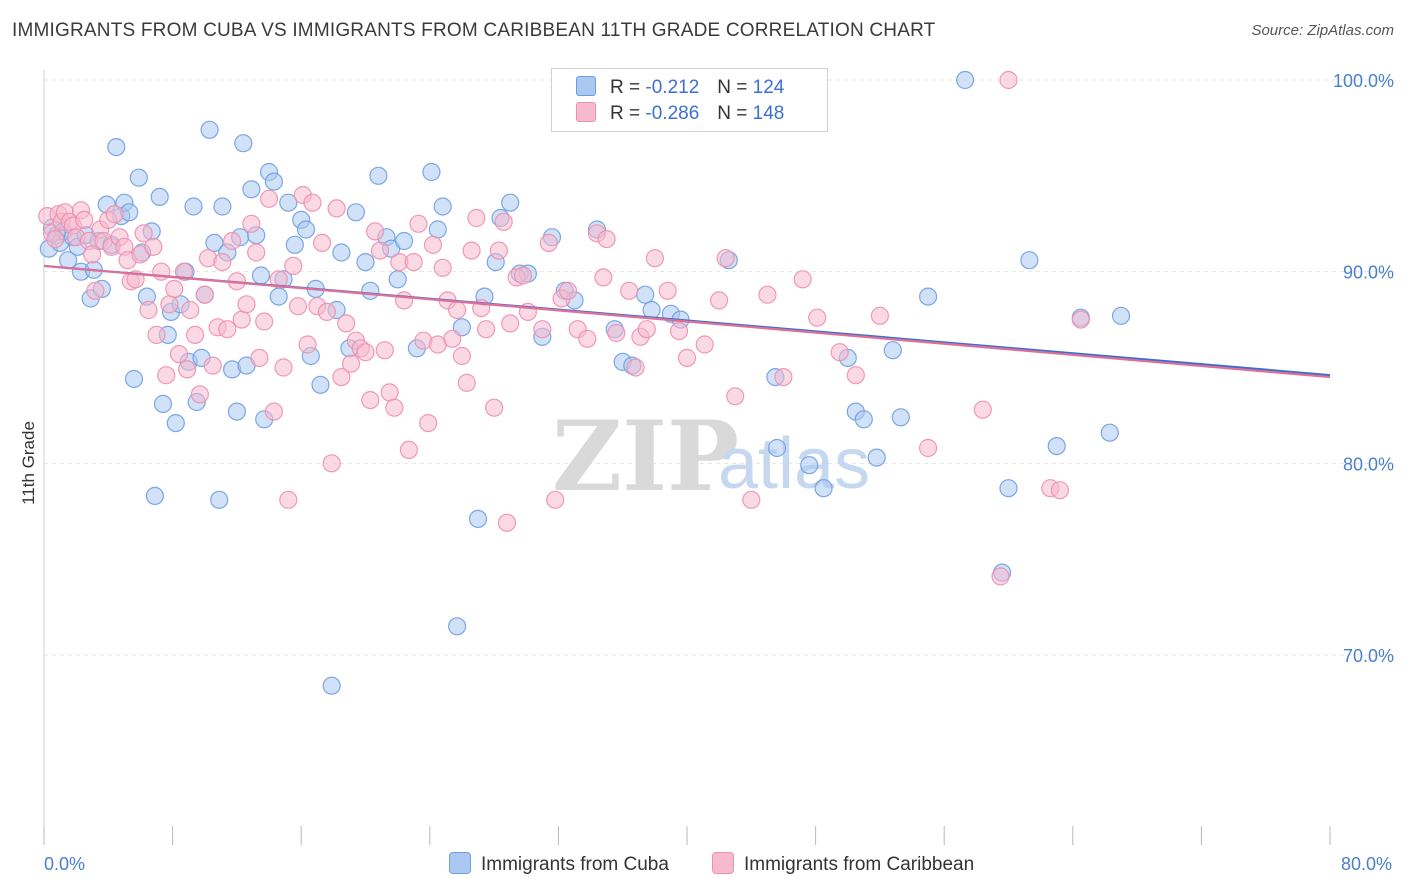 This screenshot has height=892, width=1406. Describe the element at coordinates (28, 463) in the screenshot. I see `y-axis-label: 11th Grade` at that location.